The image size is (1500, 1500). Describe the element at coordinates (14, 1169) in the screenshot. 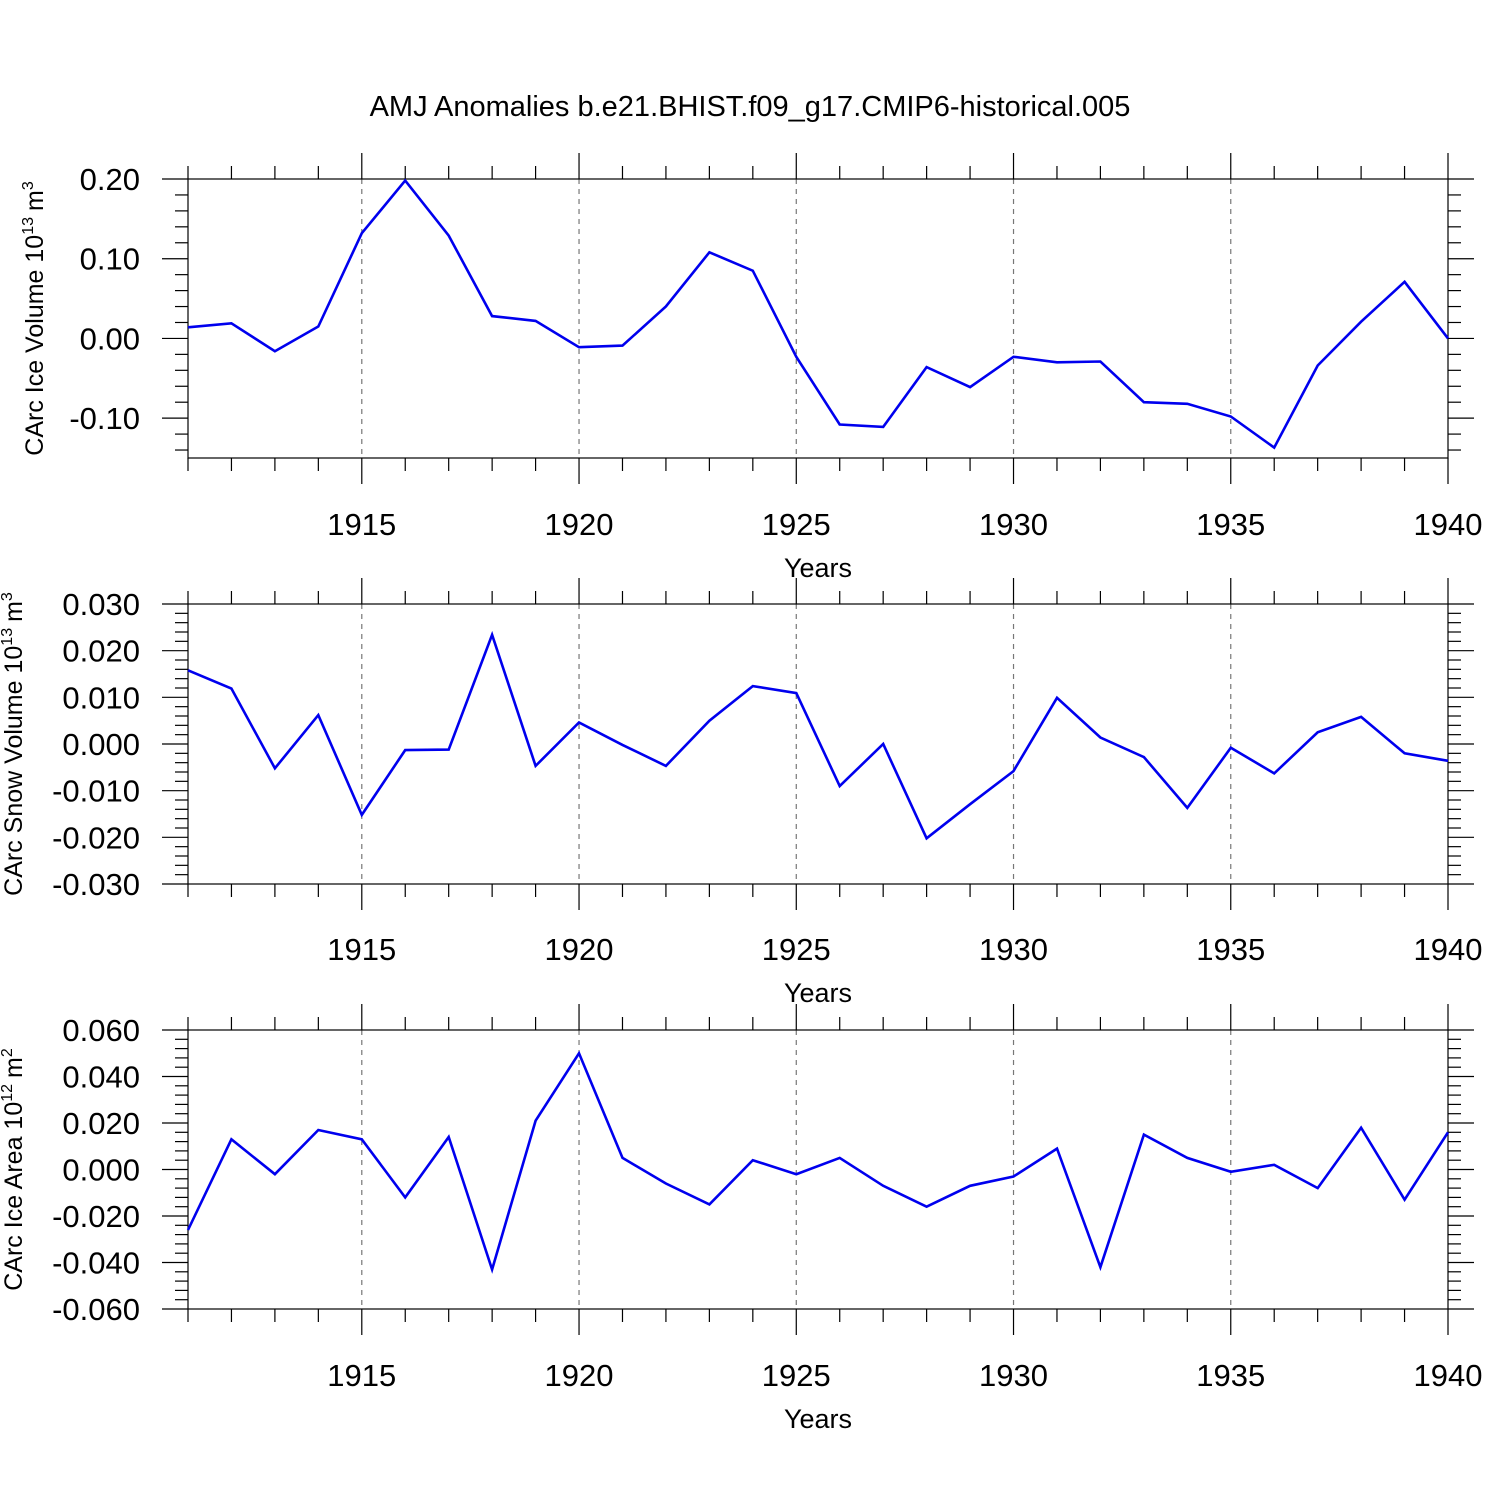

I see `y-axis-label: CArc Ice Area 1012m2` at that location.